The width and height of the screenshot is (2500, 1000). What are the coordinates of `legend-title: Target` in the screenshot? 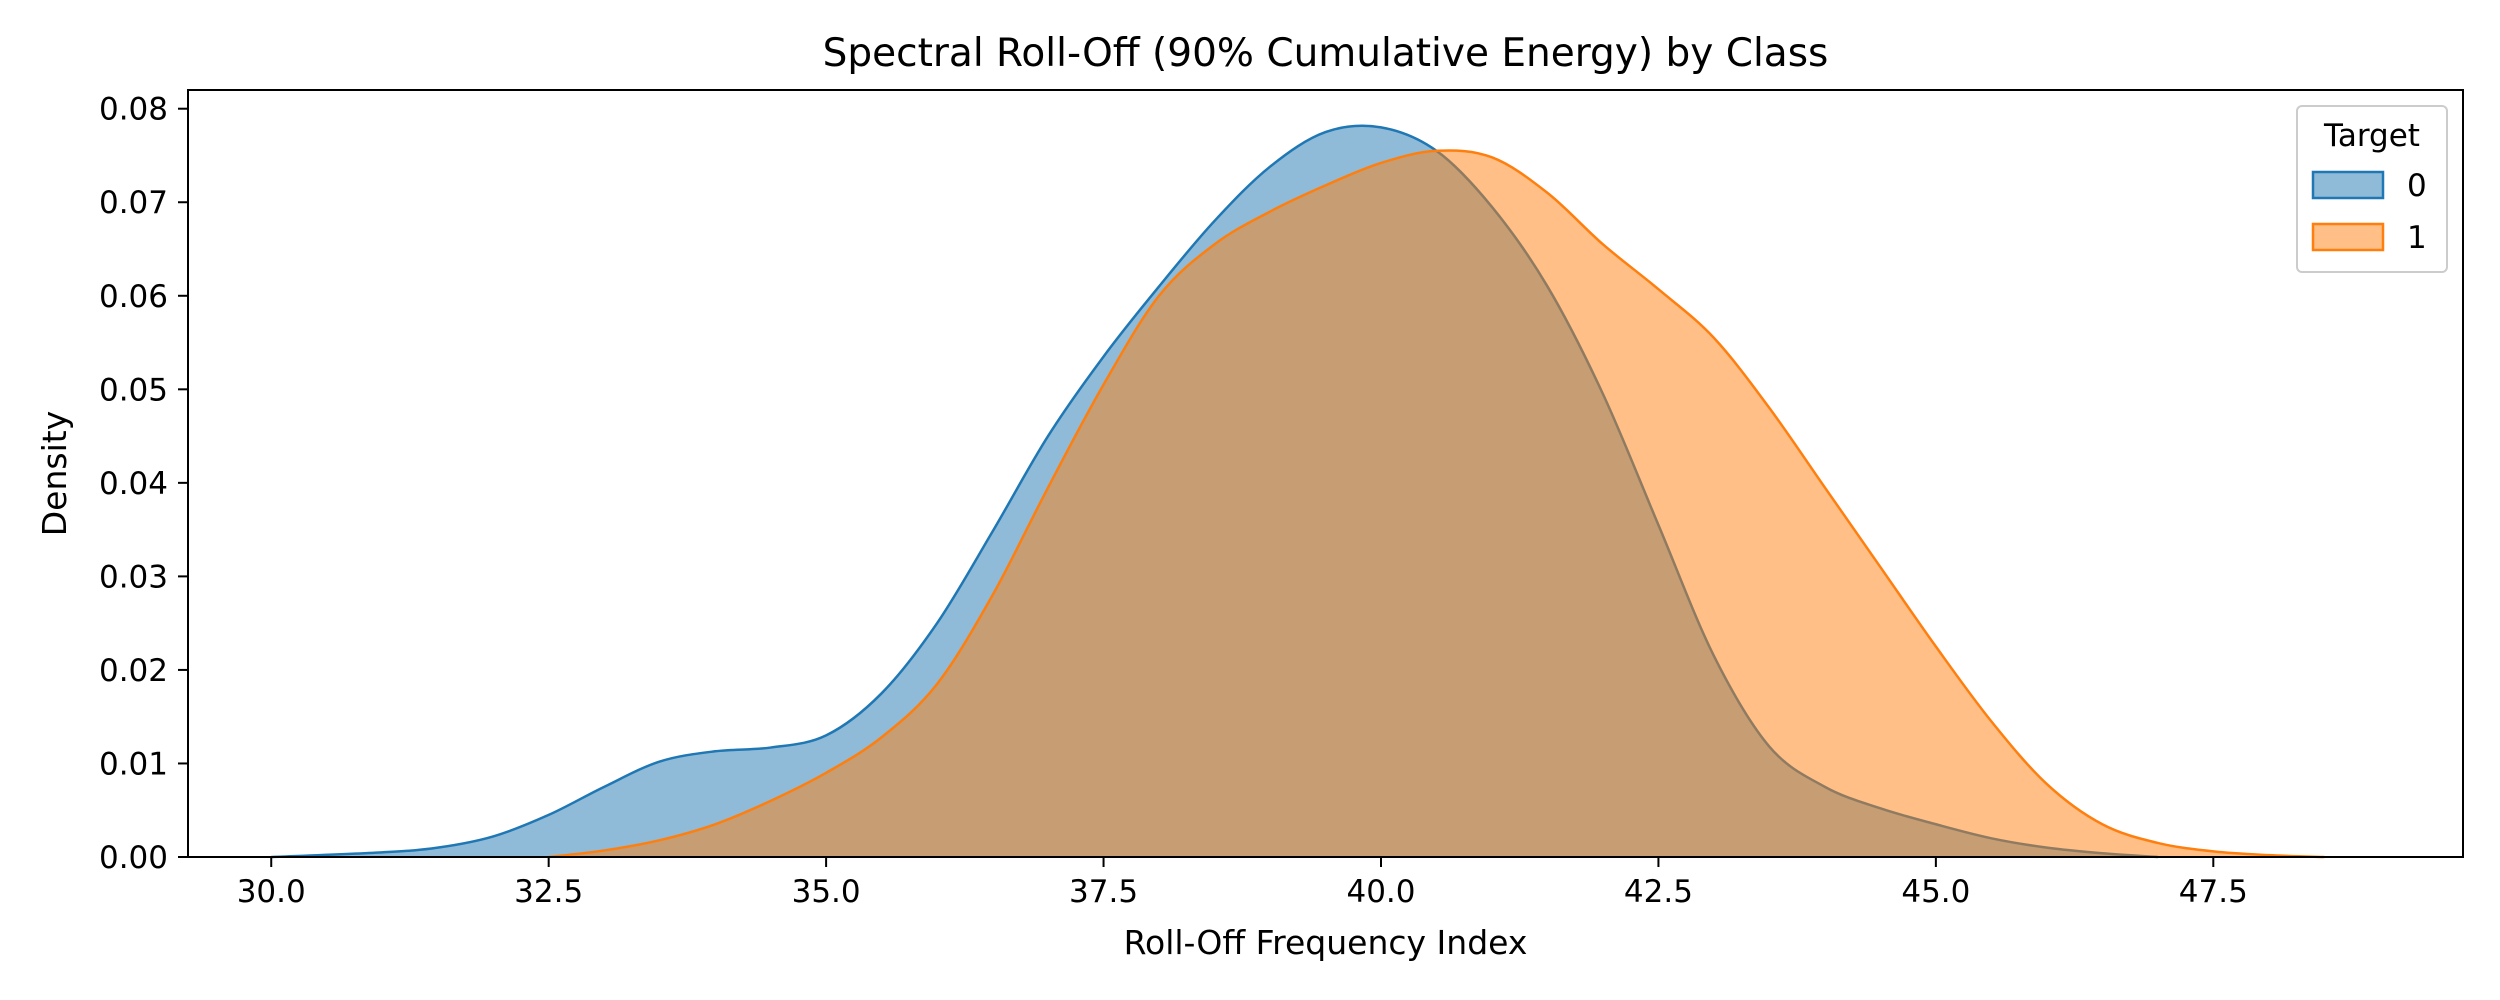 It's located at (2371, 136).